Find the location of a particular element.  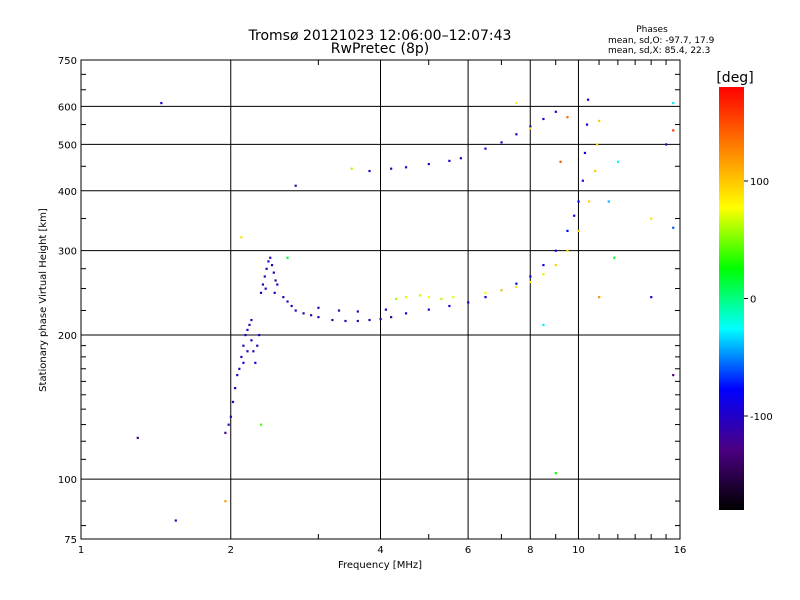

chart-title: Tromsø 20121023 12:06:00–12:07:43 is located at coordinates (380, 36).